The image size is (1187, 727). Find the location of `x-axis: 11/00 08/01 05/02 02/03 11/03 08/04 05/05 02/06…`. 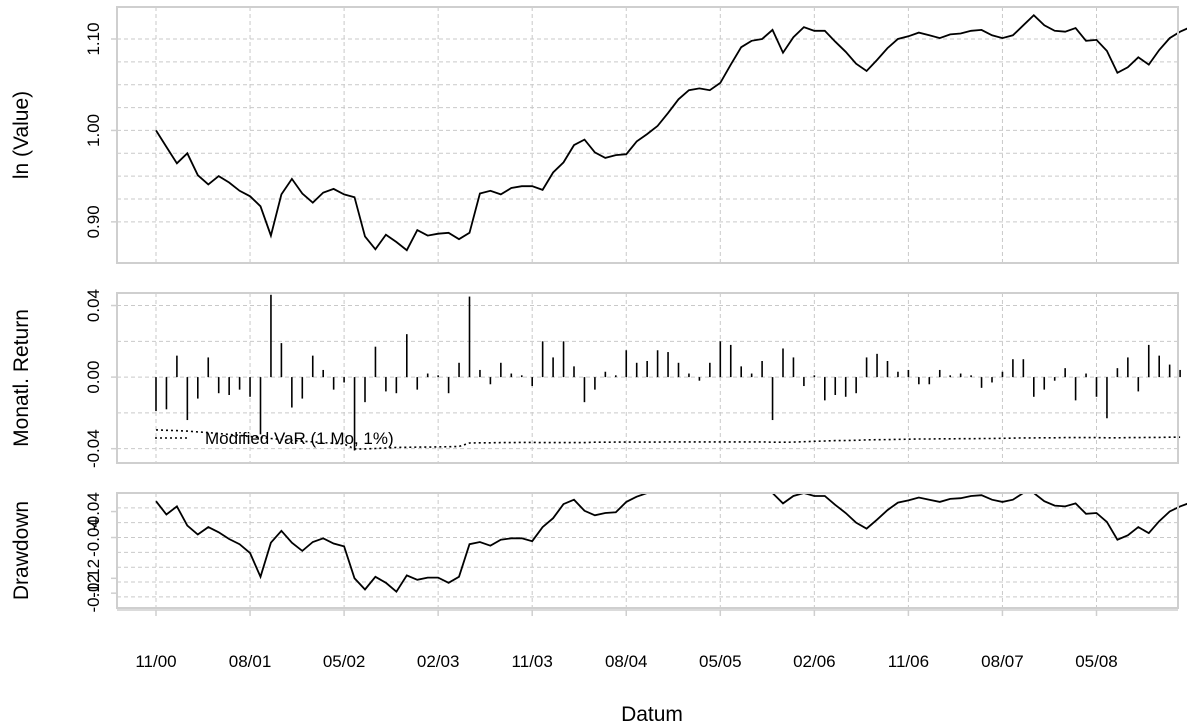

x-axis: 11/00 08/01 05/02 02/03 11/03 08/04 05/05 02/06… is located at coordinates (647, 667).